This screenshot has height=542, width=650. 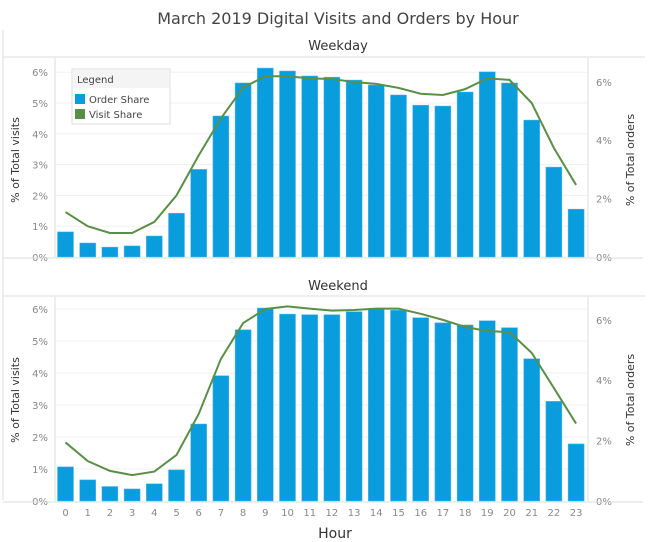 What do you see at coordinates (509, 513) in the screenshot?
I see `x-tick-label: 20` at bounding box center [509, 513].